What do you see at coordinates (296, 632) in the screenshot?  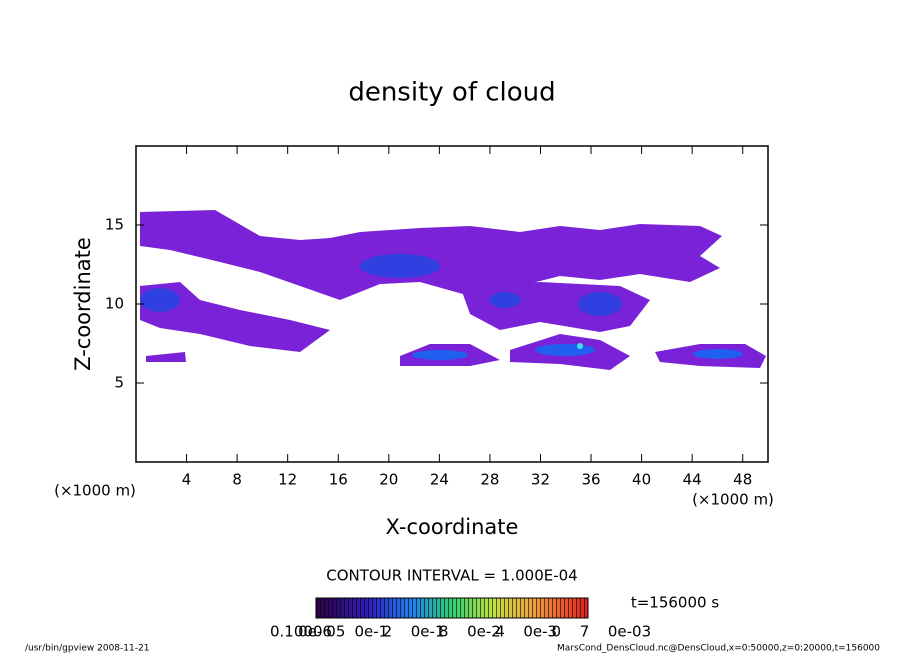 I see `colorbar-label: 0.1000` at bounding box center [296, 632].